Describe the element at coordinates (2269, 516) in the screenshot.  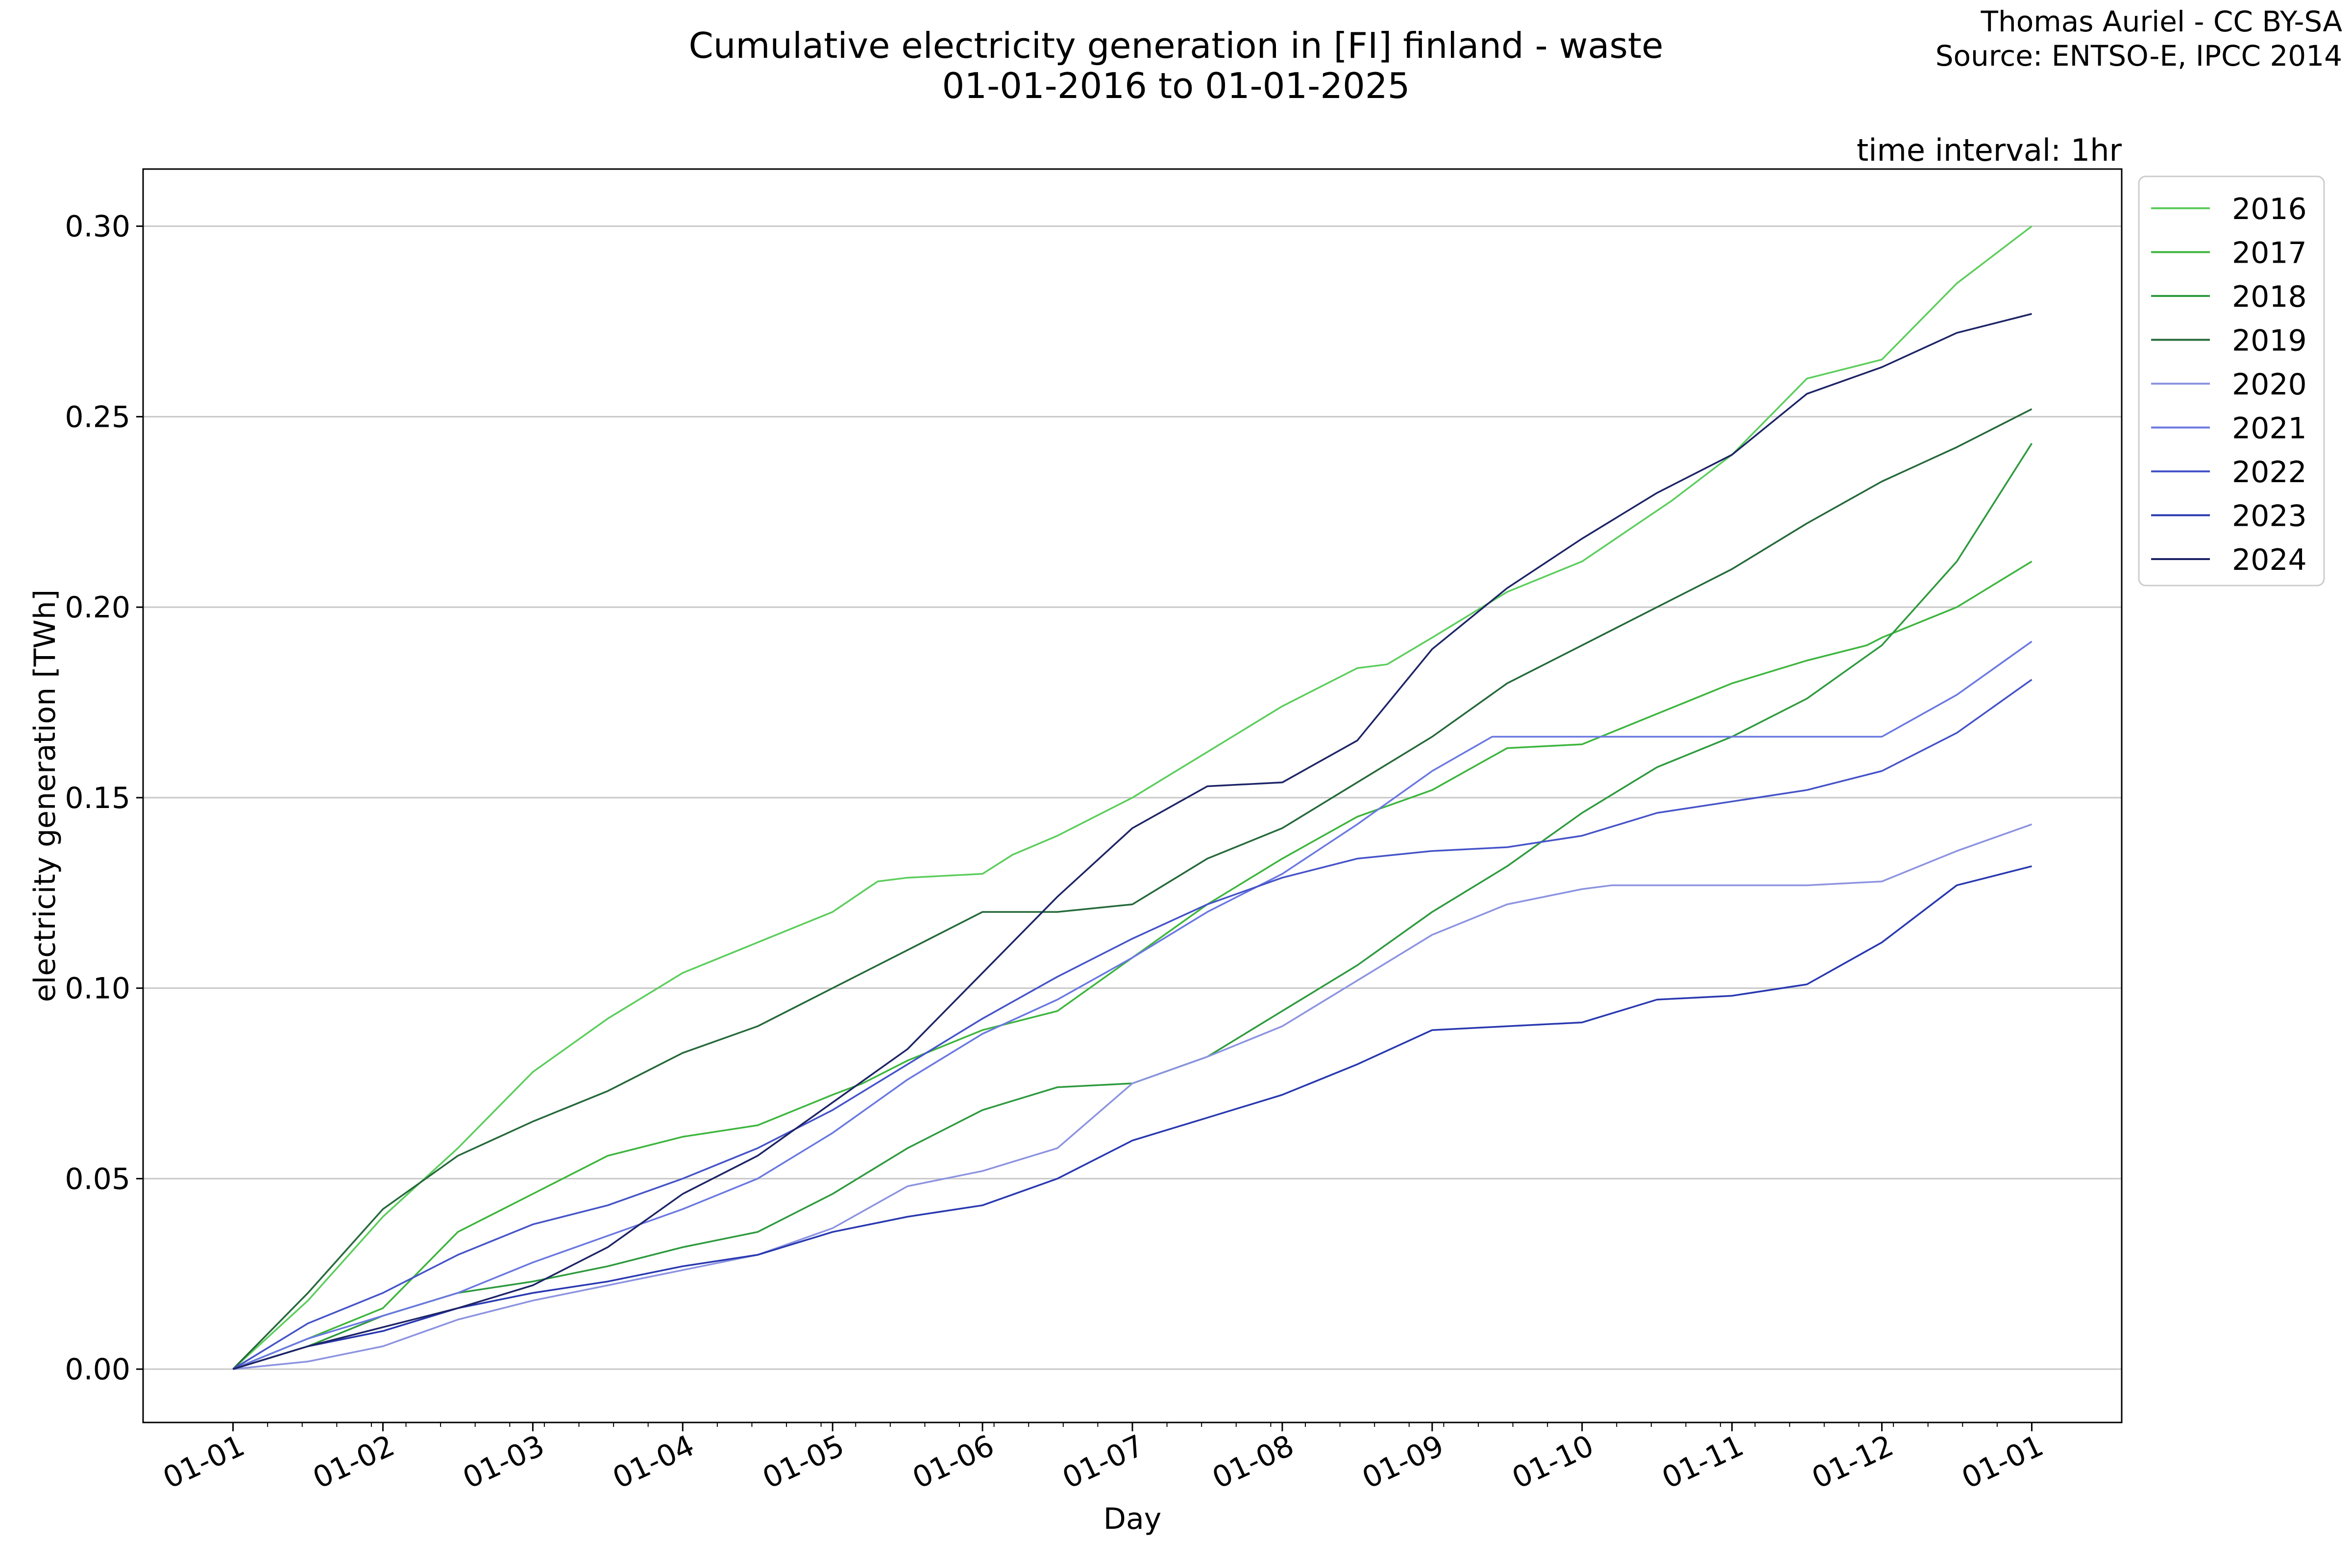
I see `legend-label-2023: 2023` at that location.